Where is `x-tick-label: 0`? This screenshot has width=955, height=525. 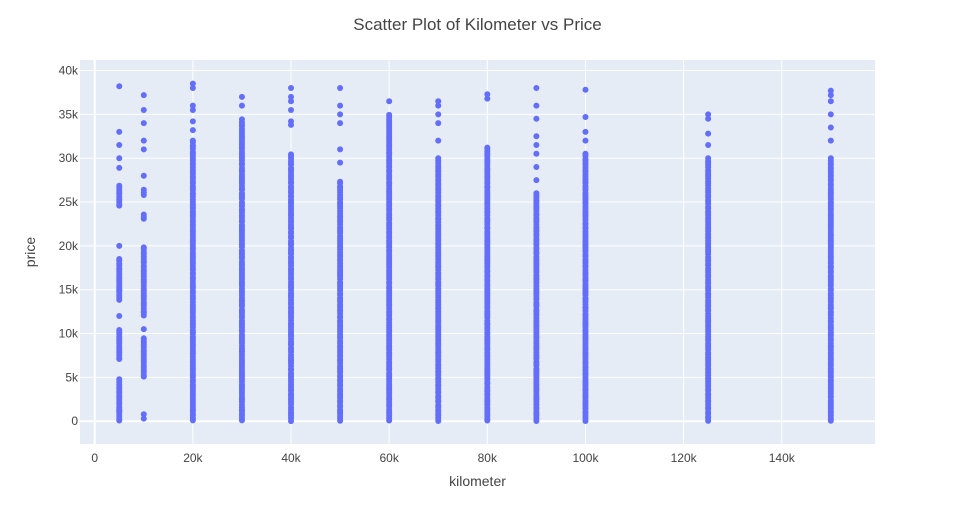
x-tick-label: 0 is located at coordinates (94, 458).